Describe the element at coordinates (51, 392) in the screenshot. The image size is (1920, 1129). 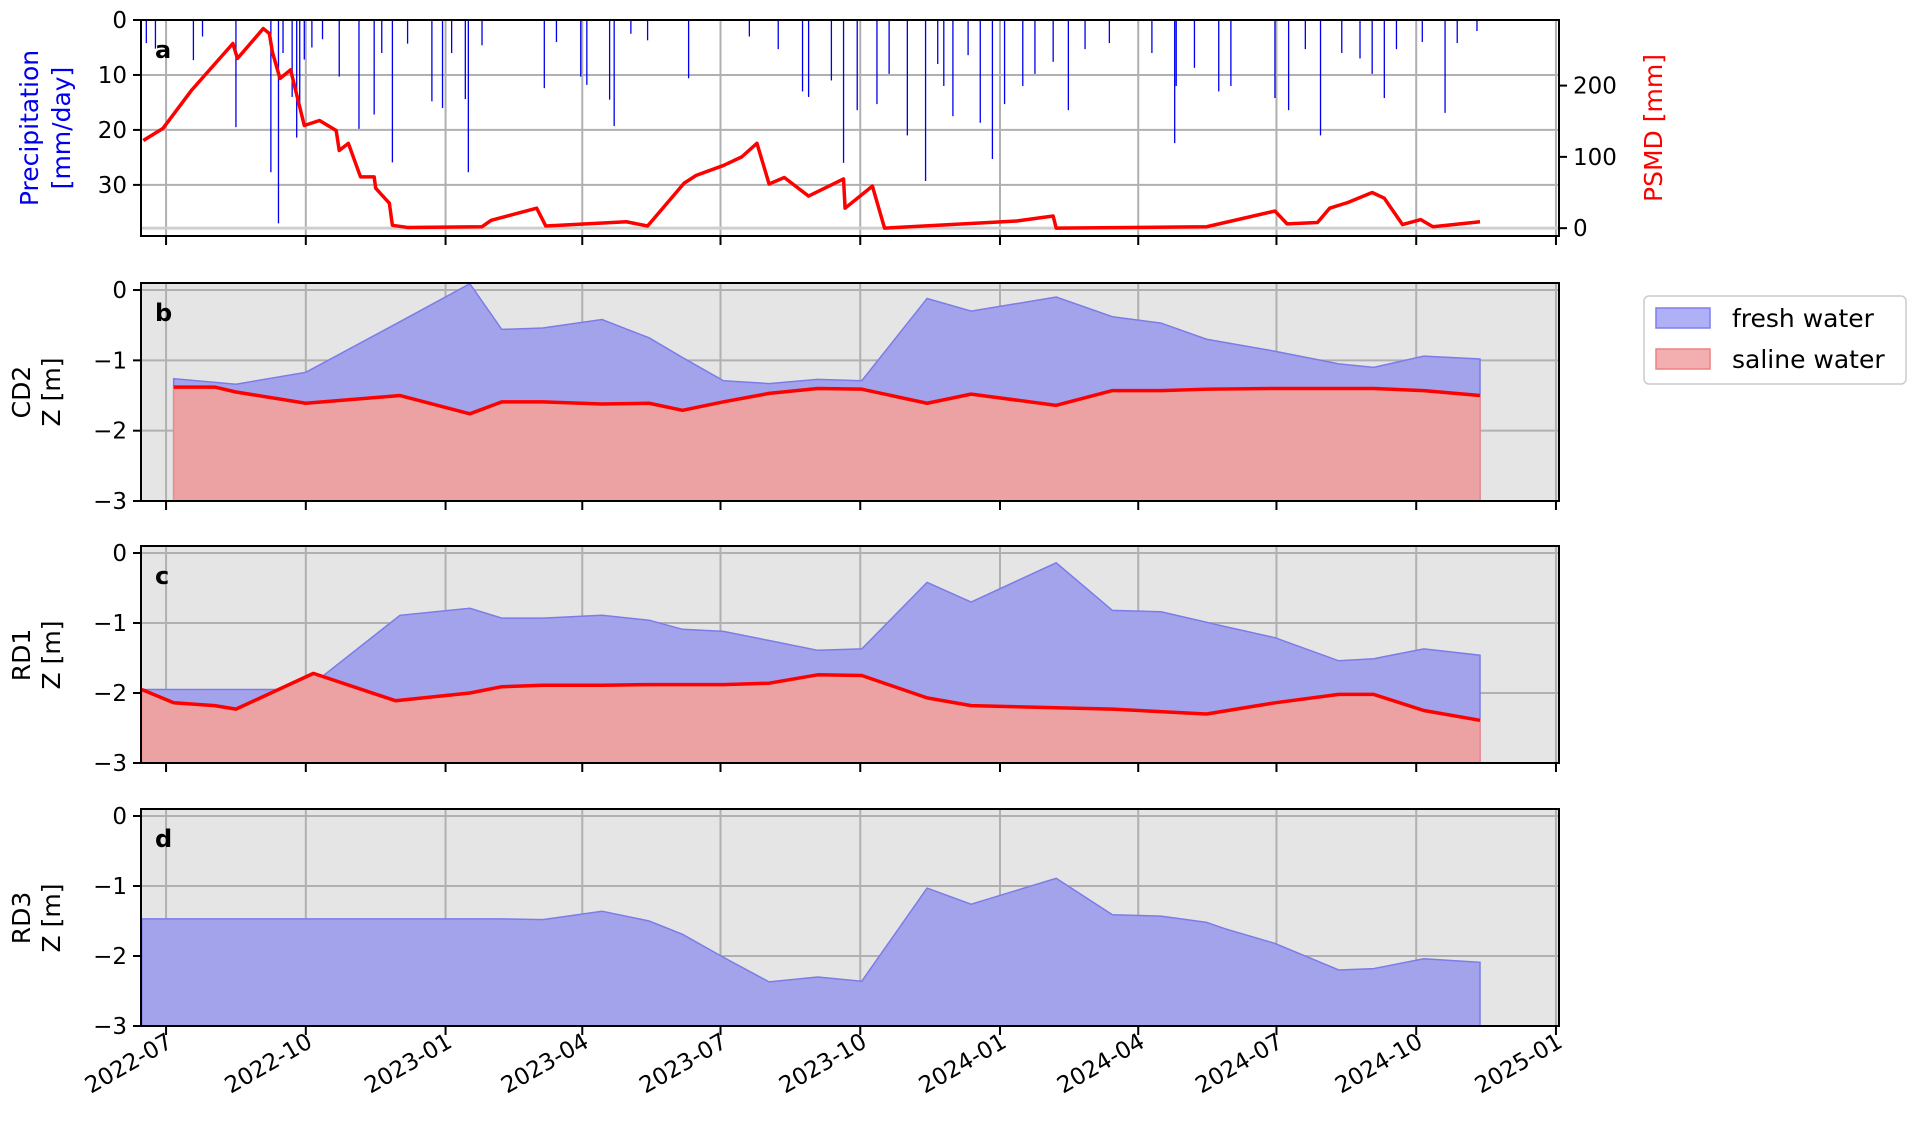
I see `cd2-ylabel-line2: Z [m]` at that location.